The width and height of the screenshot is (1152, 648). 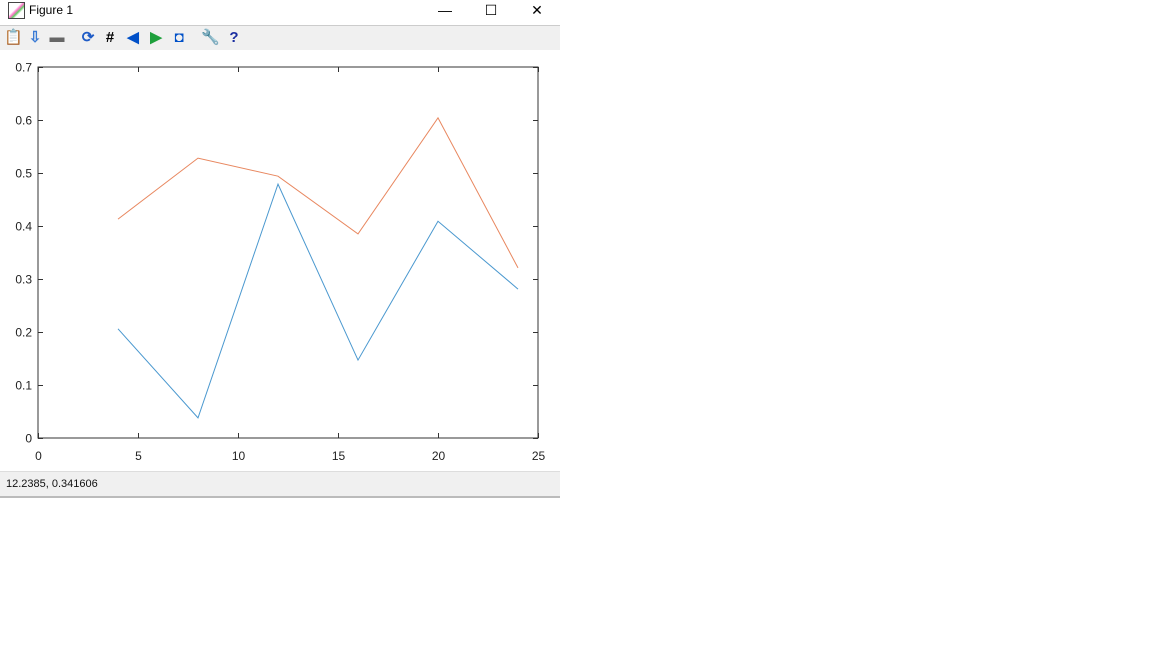 What do you see at coordinates (51, 10) in the screenshot?
I see `window-title: Figure 1` at bounding box center [51, 10].